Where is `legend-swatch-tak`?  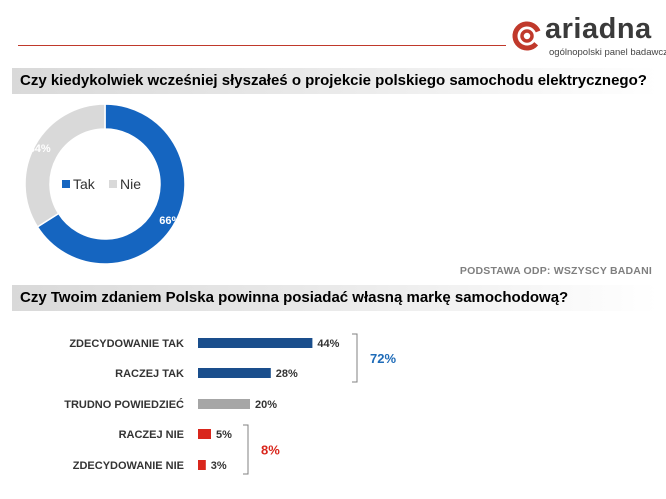
legend-swatch-tak is located at coordinates (66, 184).